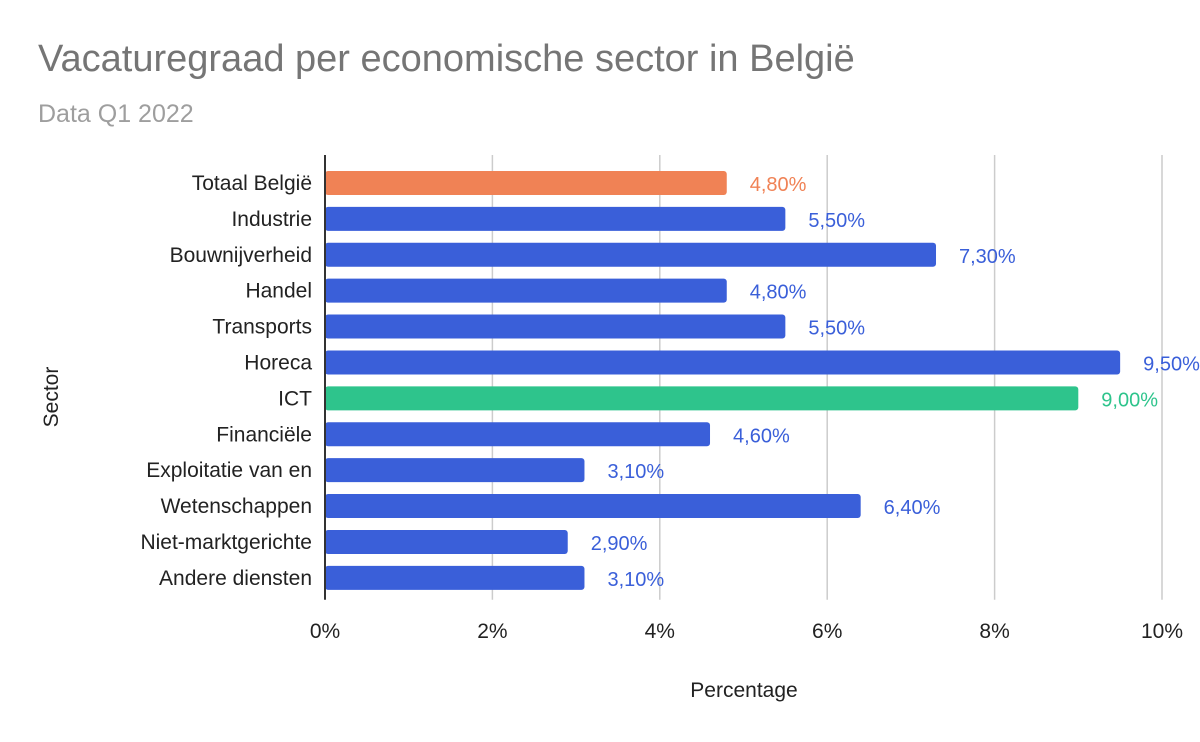  I want to click on category-label: Horeca, so click(278, 362).